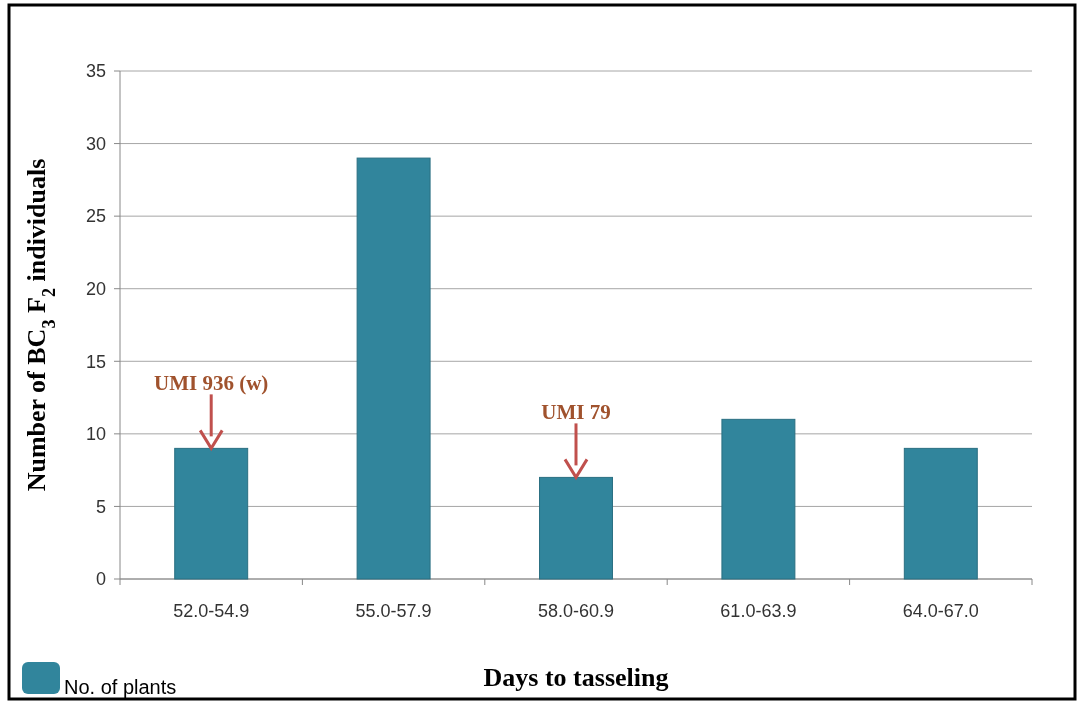 This screenshot has height=710, width=1084. What do you see at coordinates (758, 611) in the screenshot?
I see `x-tick-label: 61.0-63.9` at bounding box center [758, 611].